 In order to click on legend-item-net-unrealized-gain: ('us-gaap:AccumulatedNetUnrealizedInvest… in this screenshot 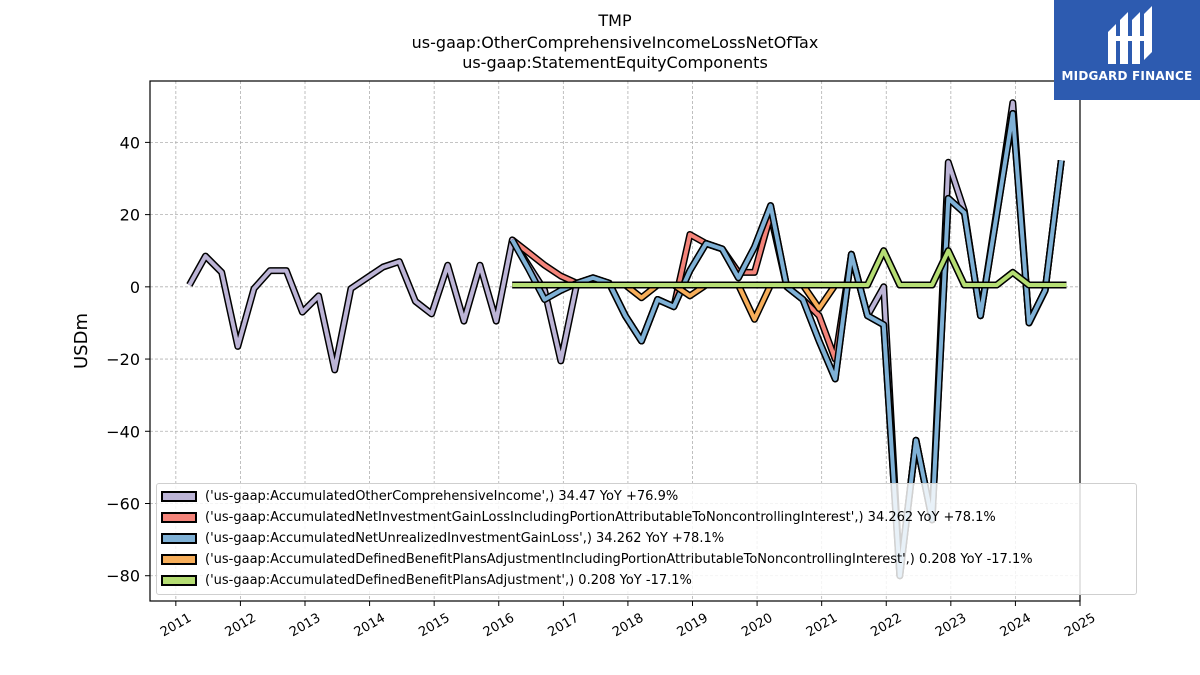, I will do `click(442, 538)`.